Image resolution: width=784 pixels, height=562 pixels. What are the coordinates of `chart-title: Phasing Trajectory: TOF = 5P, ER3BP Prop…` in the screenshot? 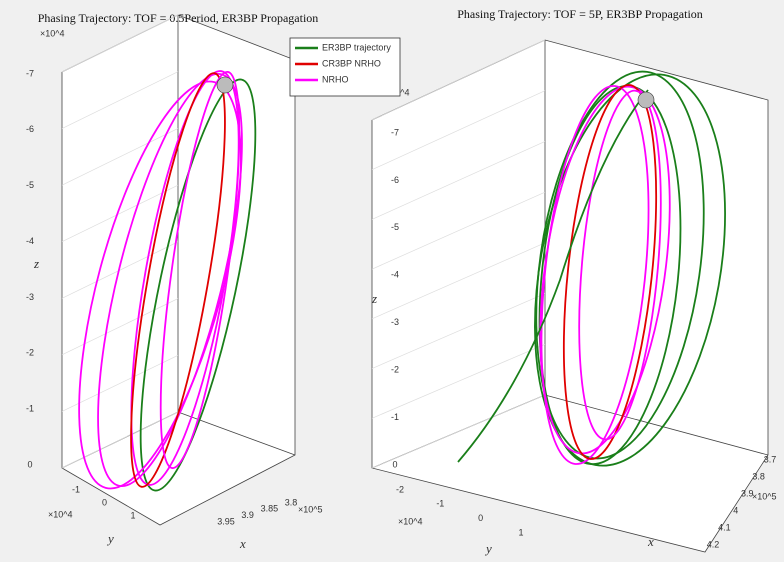 It's located at (580, 14).